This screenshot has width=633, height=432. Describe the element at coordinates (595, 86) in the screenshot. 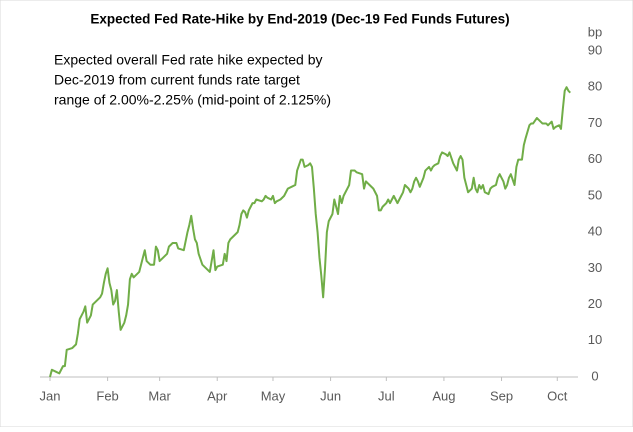

I see `y-tick-label: 80` at that location.